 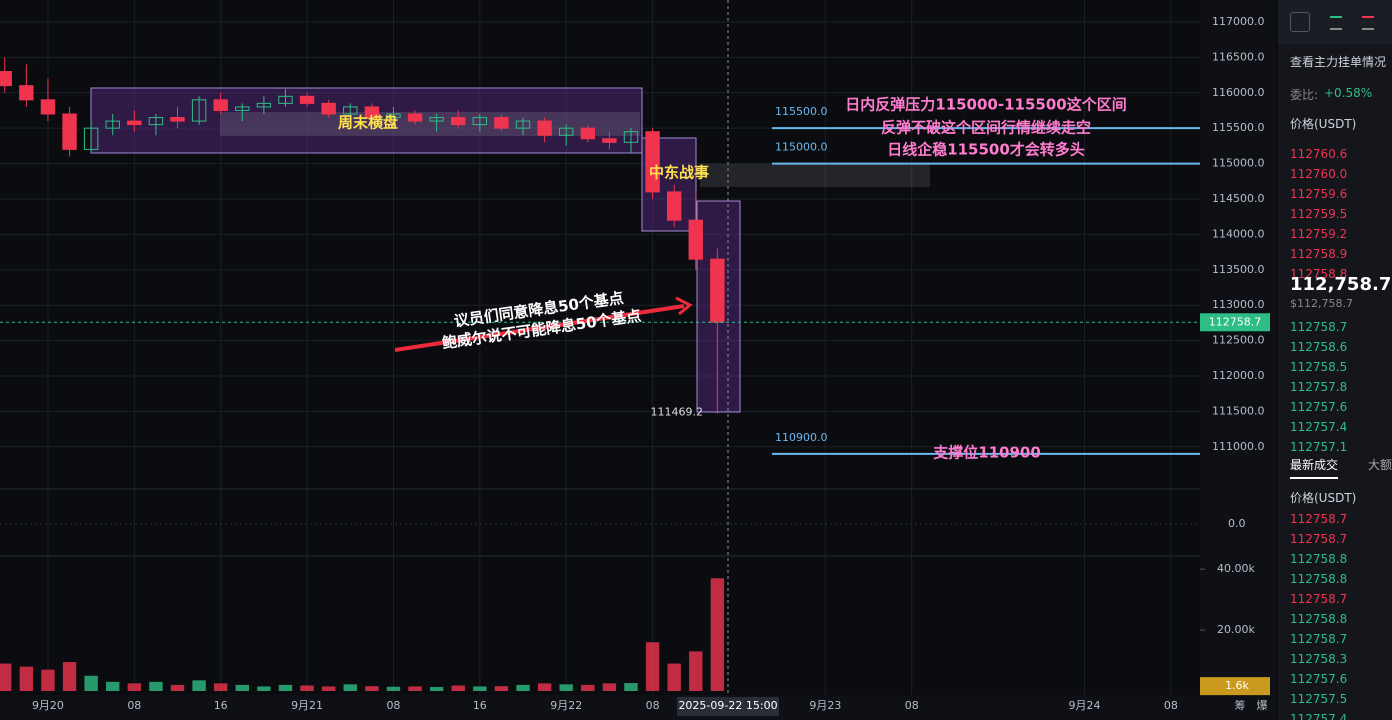 I want to click on toolbar, so click(x=1335, y=22).